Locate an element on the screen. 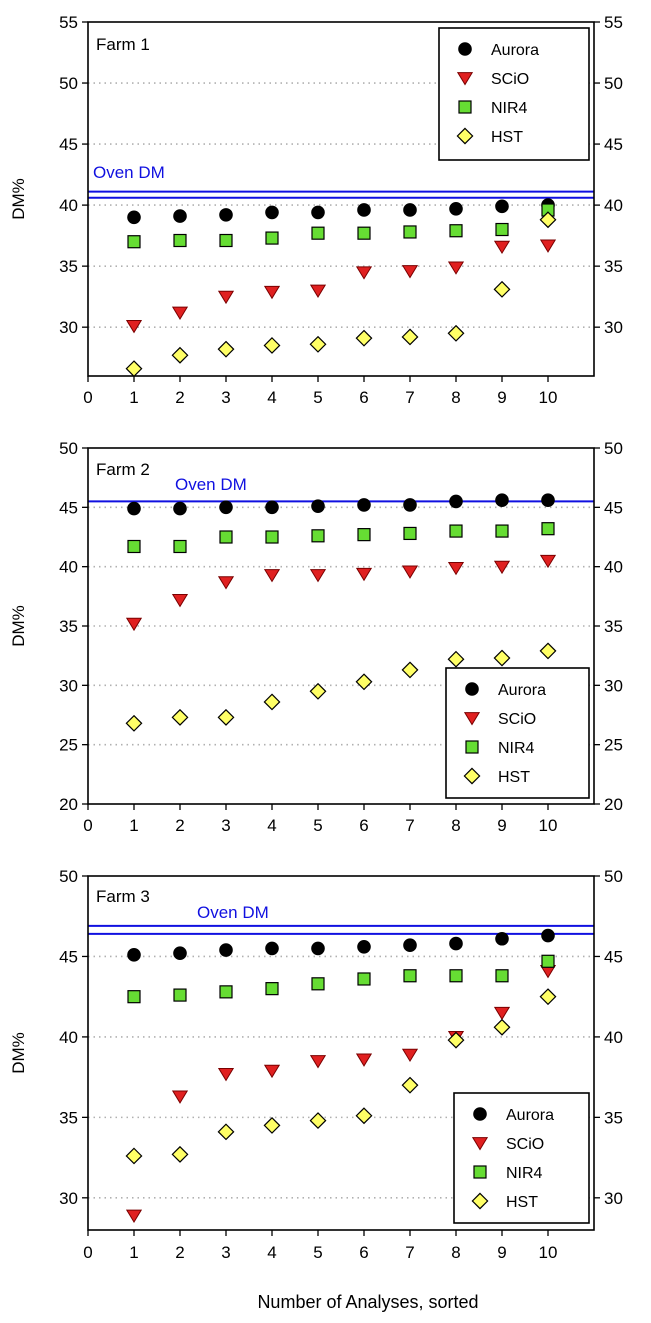  x-tick-label: 2 is located at coordinates (179, 1252).